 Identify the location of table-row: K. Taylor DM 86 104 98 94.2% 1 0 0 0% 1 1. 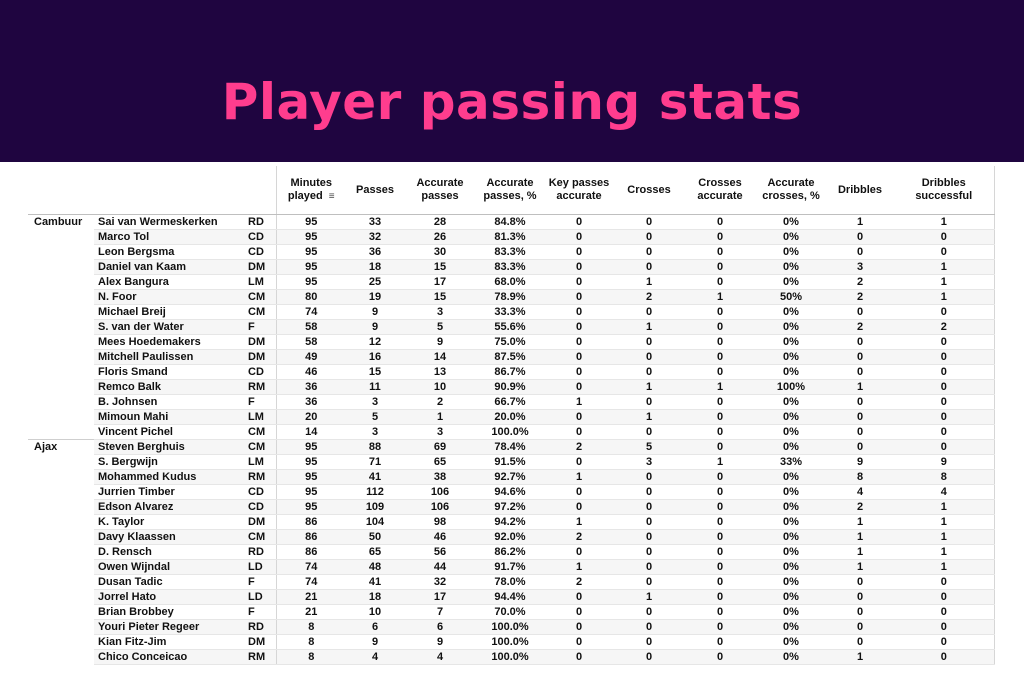
(511, 522).